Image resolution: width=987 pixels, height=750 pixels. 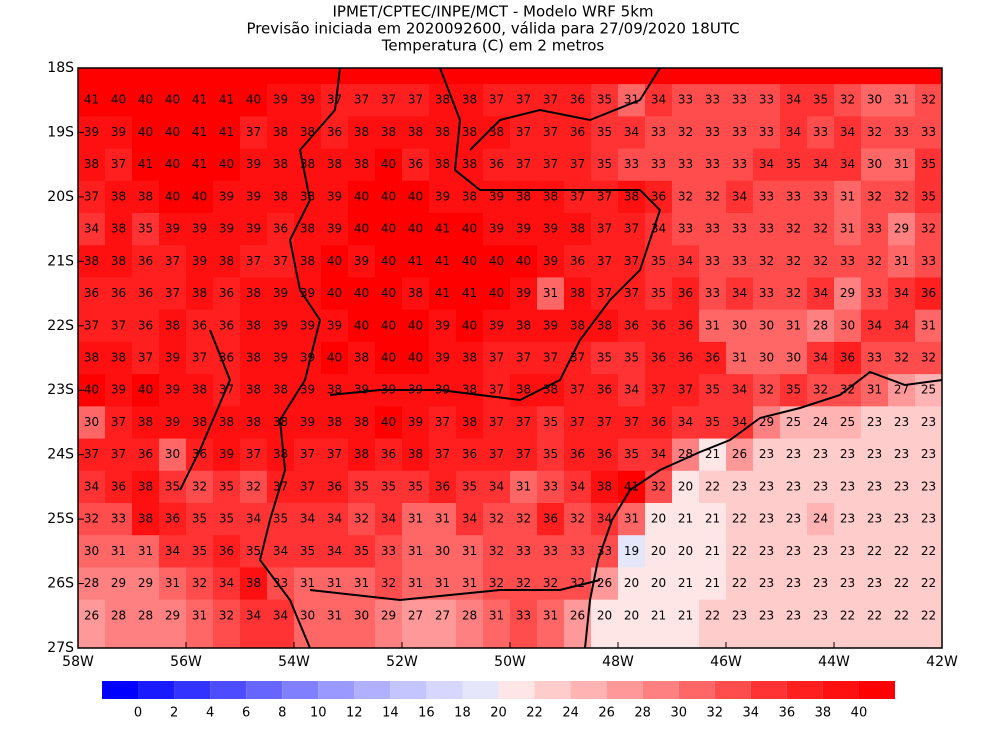 What do you see at coordinates (565, 109) in the screenshot?
I see `state-border` at bounding box center [565, 109].